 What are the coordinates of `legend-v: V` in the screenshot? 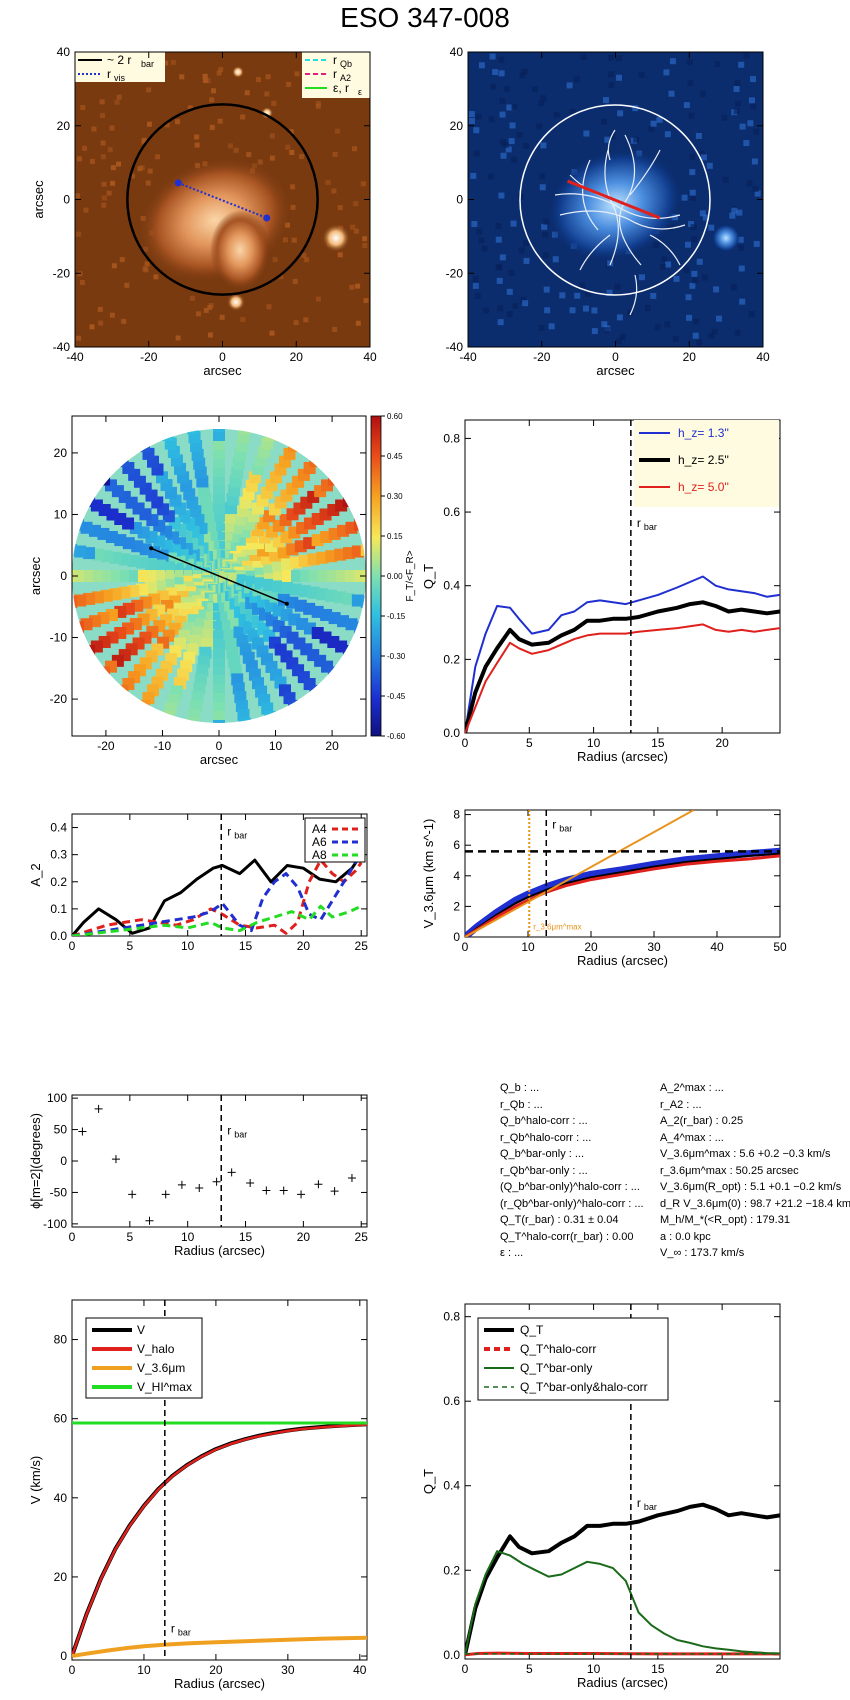 It's located at (141, 1330).